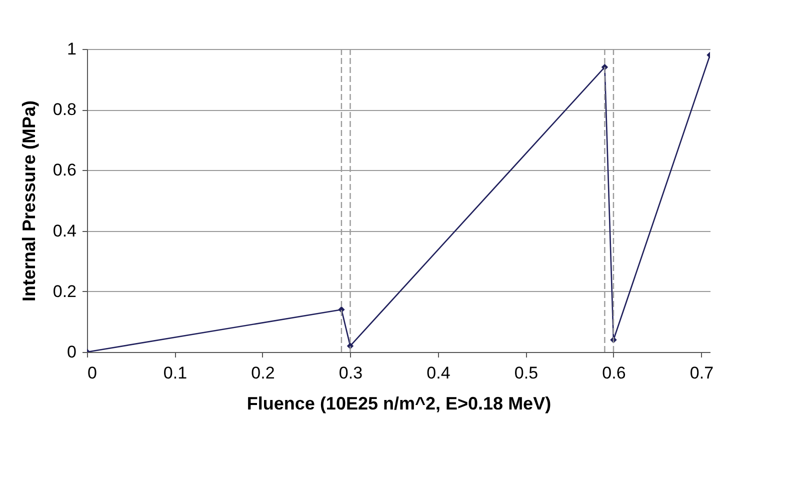 The height and width of the screenshot is (483, 793). I want to click on x-tick-label: 0, so click(92, 373).